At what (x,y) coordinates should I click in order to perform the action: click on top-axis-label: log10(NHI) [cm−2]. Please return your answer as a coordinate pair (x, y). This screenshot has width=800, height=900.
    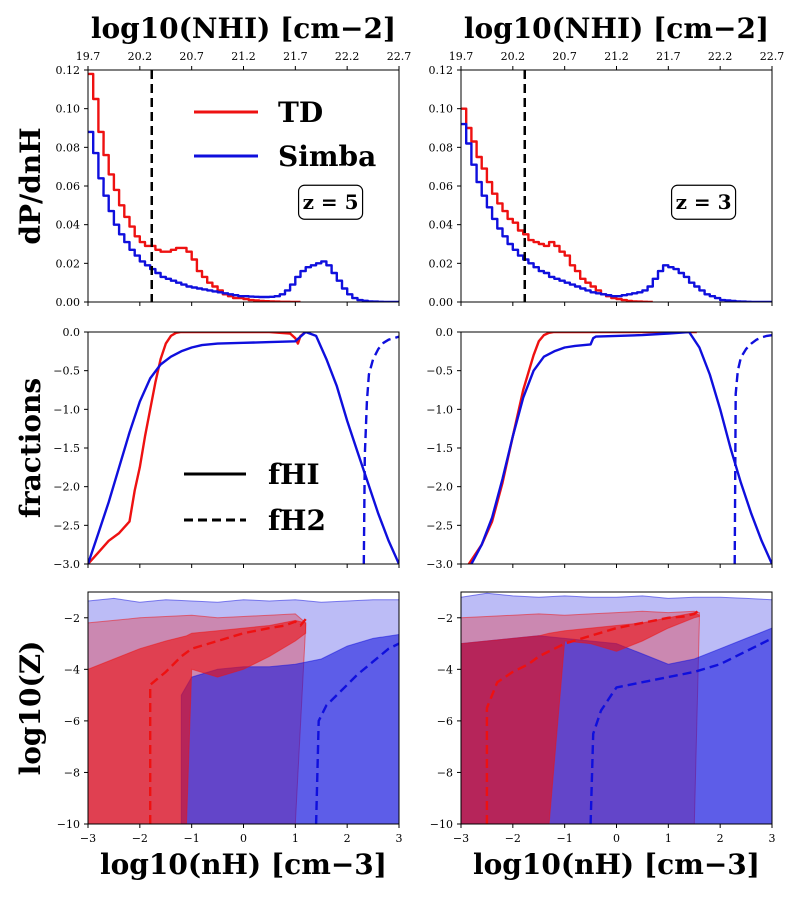
    Looking at the image, I should click on (616, 28).